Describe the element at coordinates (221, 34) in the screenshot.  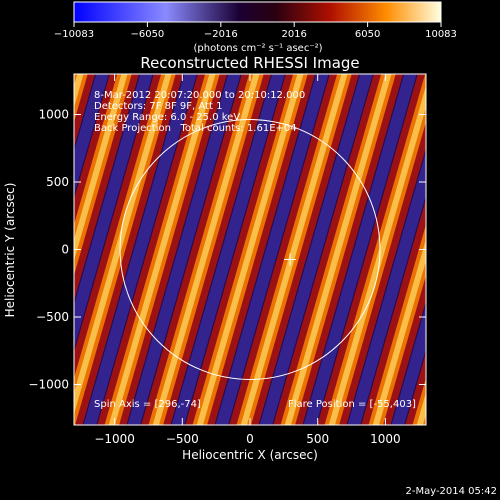
I see `colorbar-tick-label: −2016` at that location.